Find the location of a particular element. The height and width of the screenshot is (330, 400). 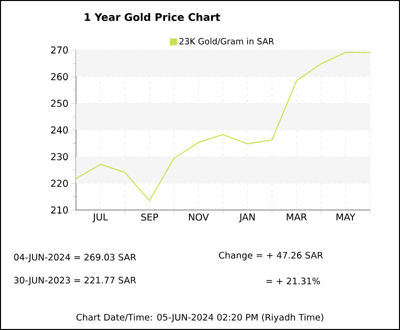

y-tick-label: 210 is located at coordinates (59, 210).